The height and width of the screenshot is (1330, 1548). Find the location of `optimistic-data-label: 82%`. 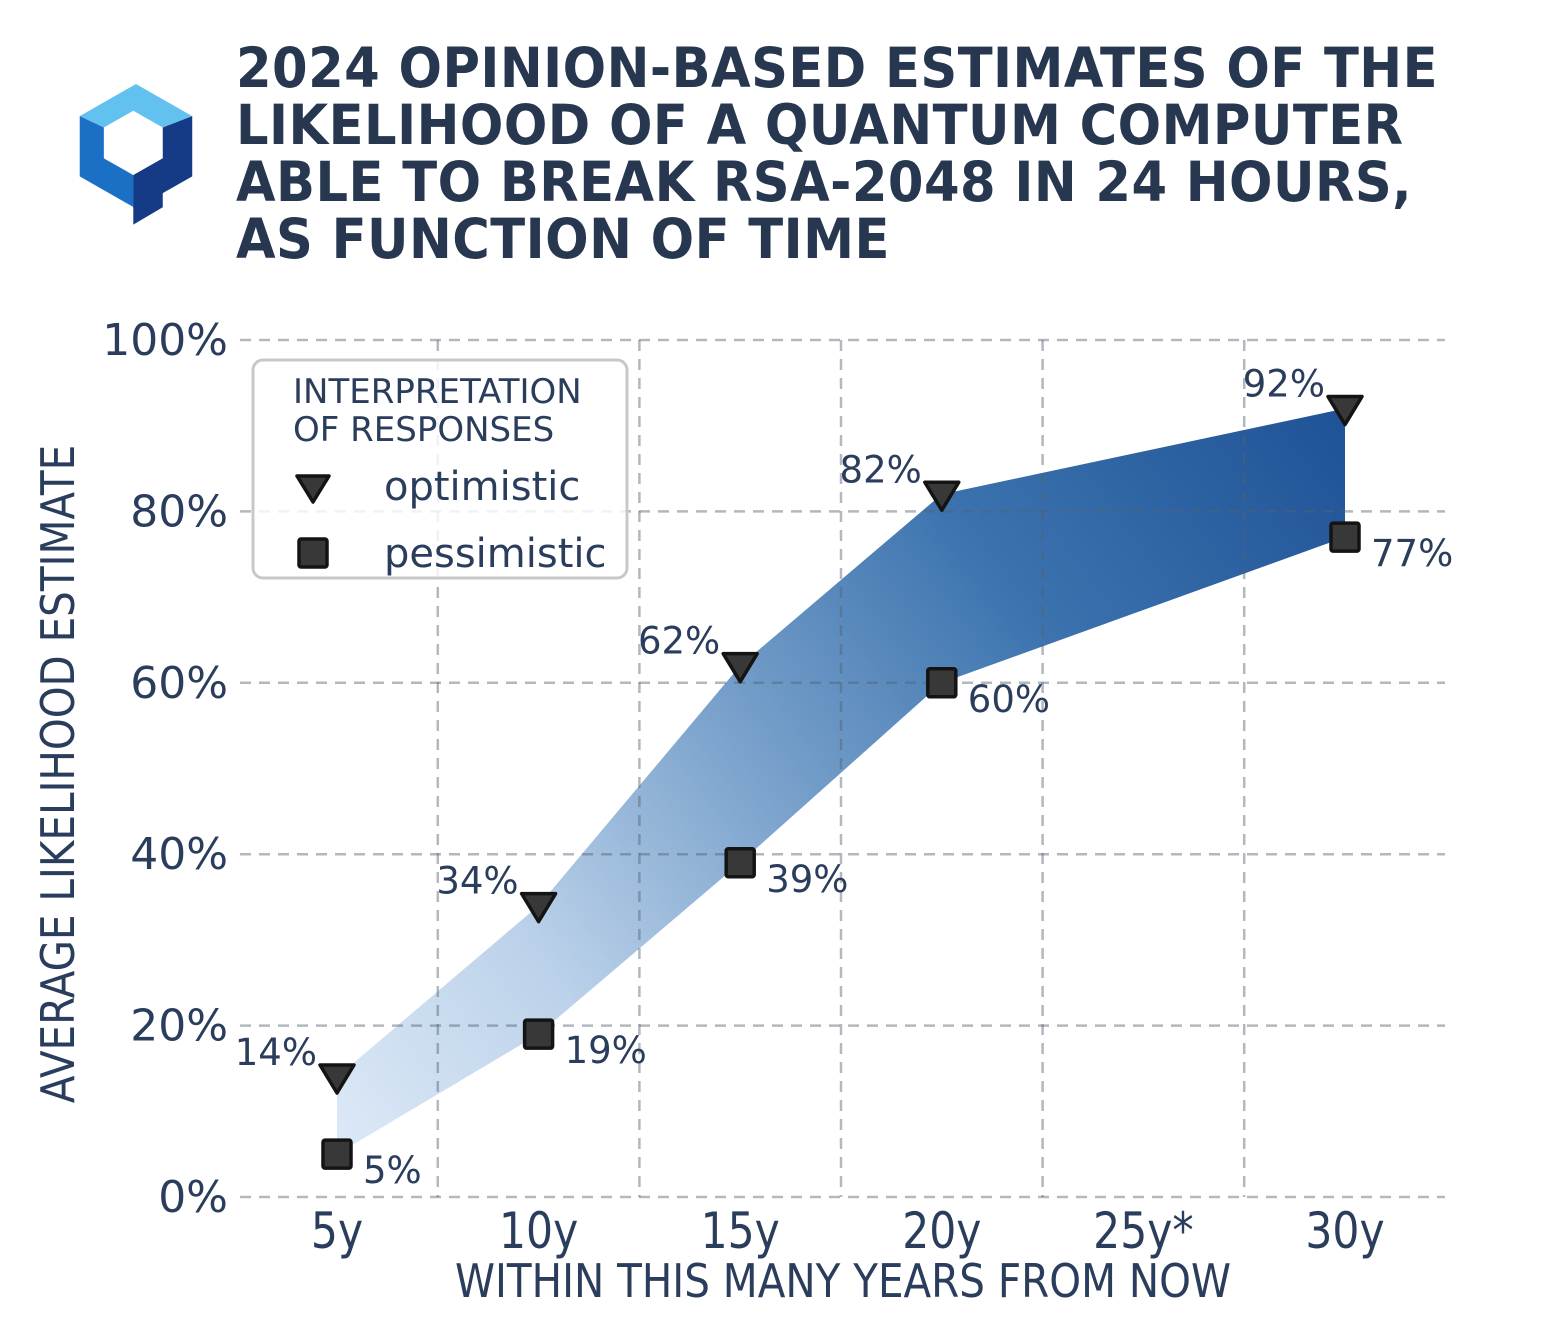

optimistic-data-label: 82% is located at coordinates (881, 469).